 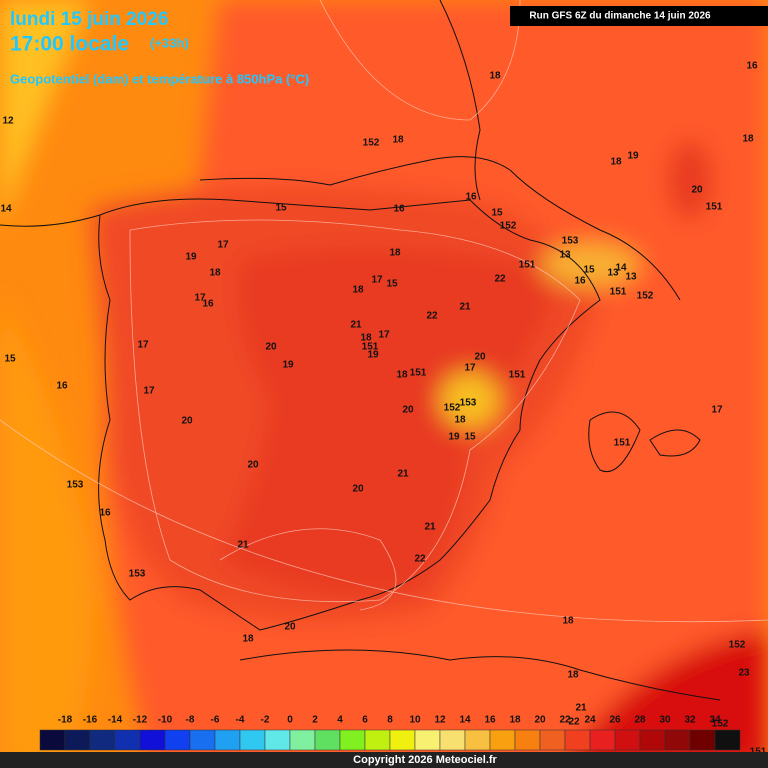 What do you see at coordinates (315, 720) in the screenshot?
I see `colorbar-label: 2` at bounding box center [315, 720].